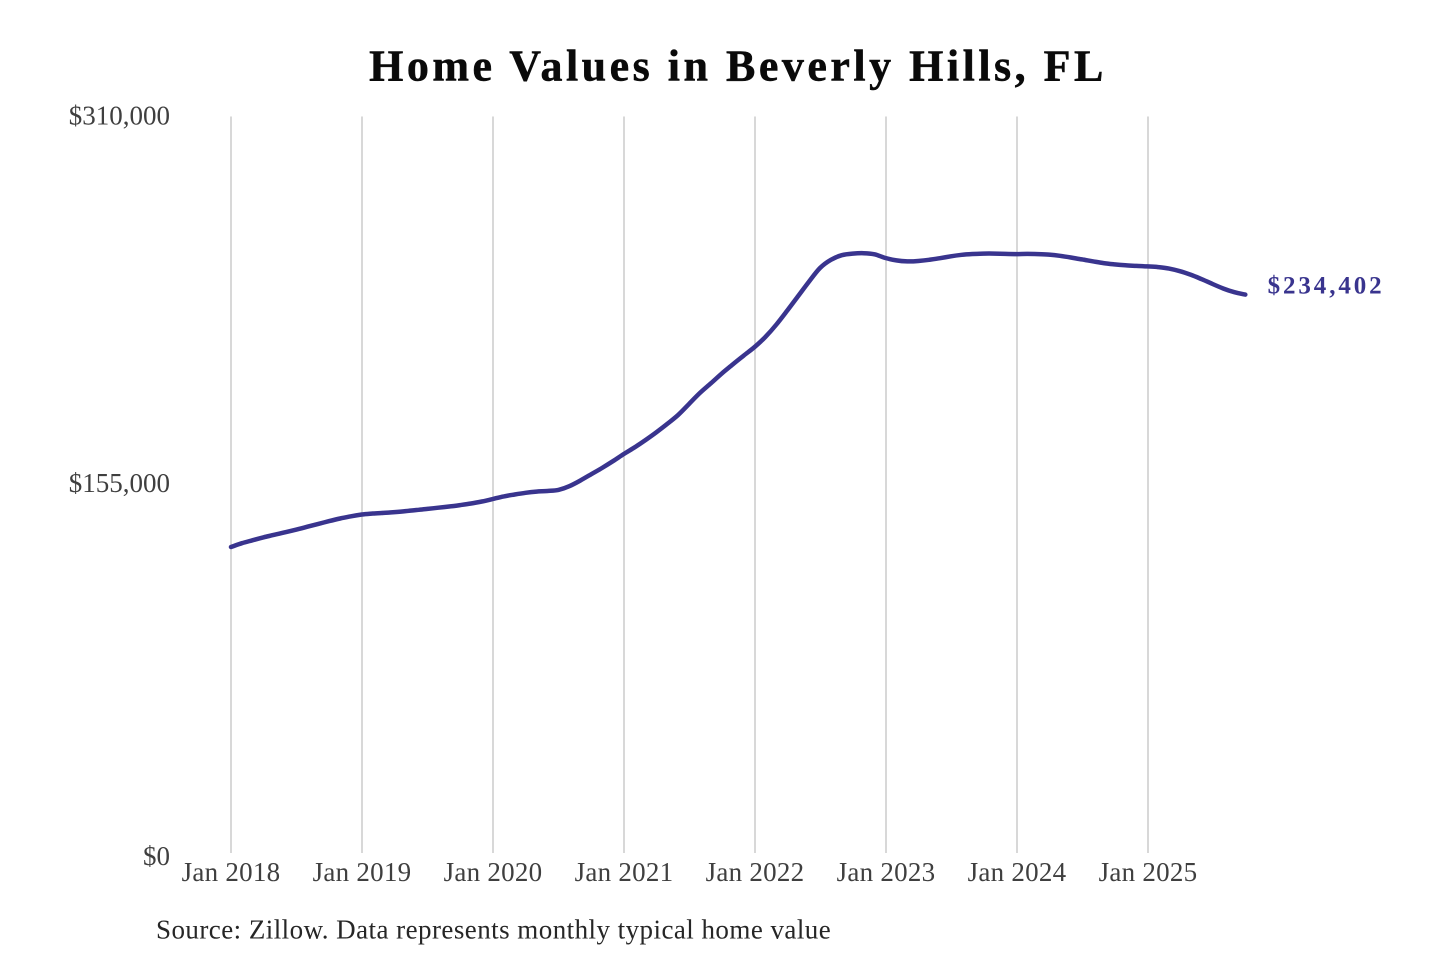  Describe the element at coordinates (1017, 872) in the screenshot. I see `svg-text: Jan 2024` at that location.